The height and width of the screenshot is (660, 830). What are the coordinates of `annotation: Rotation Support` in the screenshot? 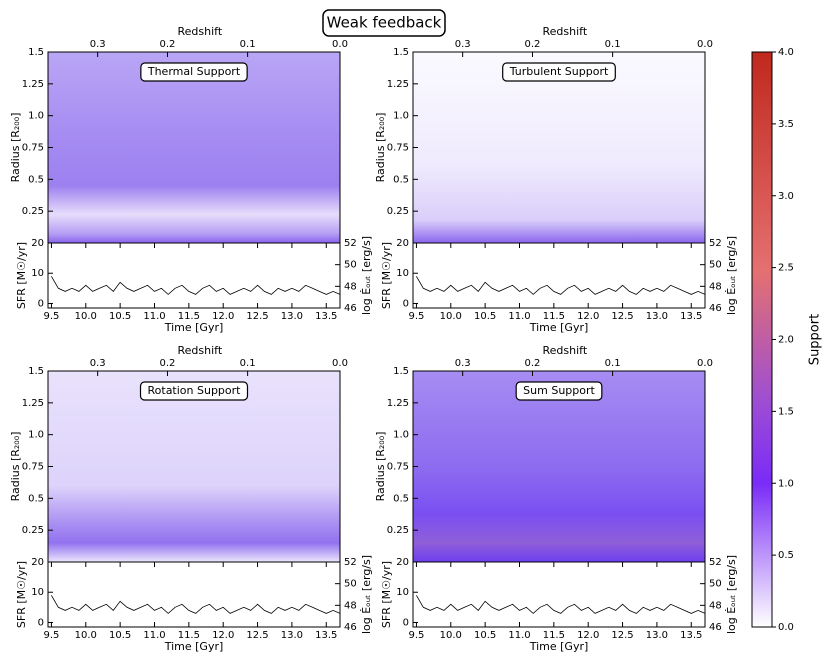 It's located at (195, 390).